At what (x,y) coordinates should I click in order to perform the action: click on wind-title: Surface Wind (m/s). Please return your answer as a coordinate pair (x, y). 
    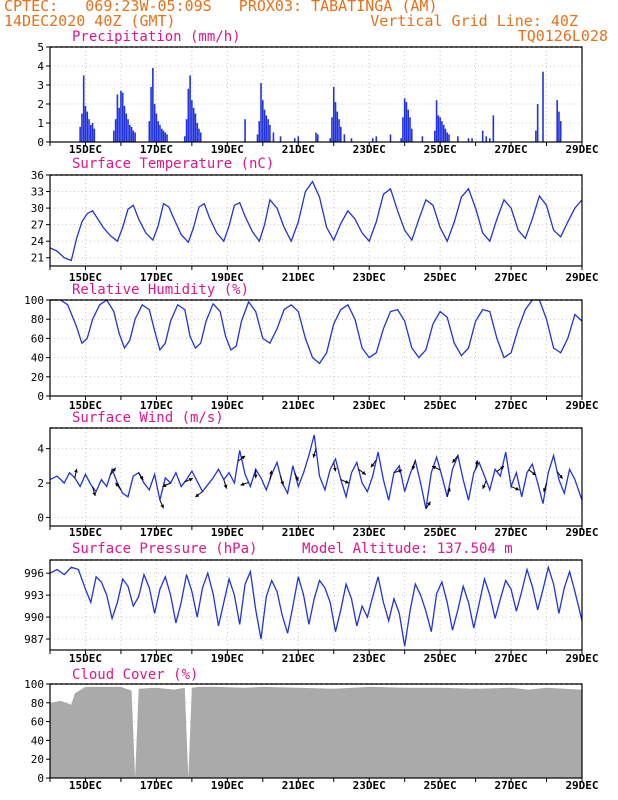
    Looking at the image, I should click on (148, 418).